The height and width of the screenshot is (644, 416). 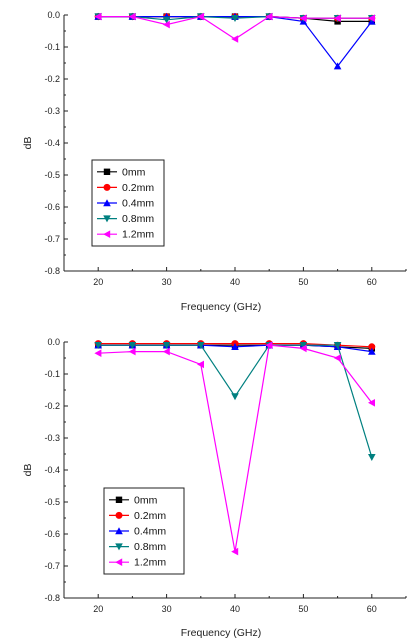 I want to click on data-point-0.2mm, so click(x=372, y=347).